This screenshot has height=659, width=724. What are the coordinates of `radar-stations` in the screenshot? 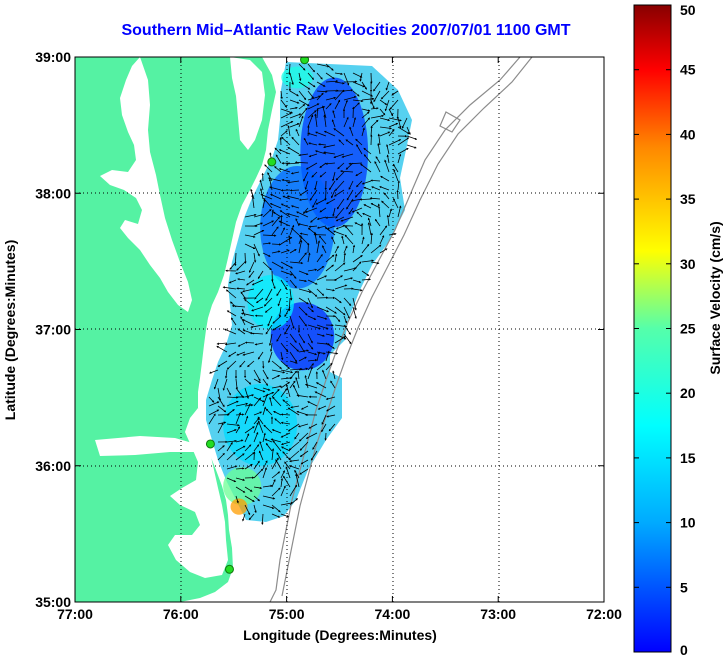 It's located at (257, 315).